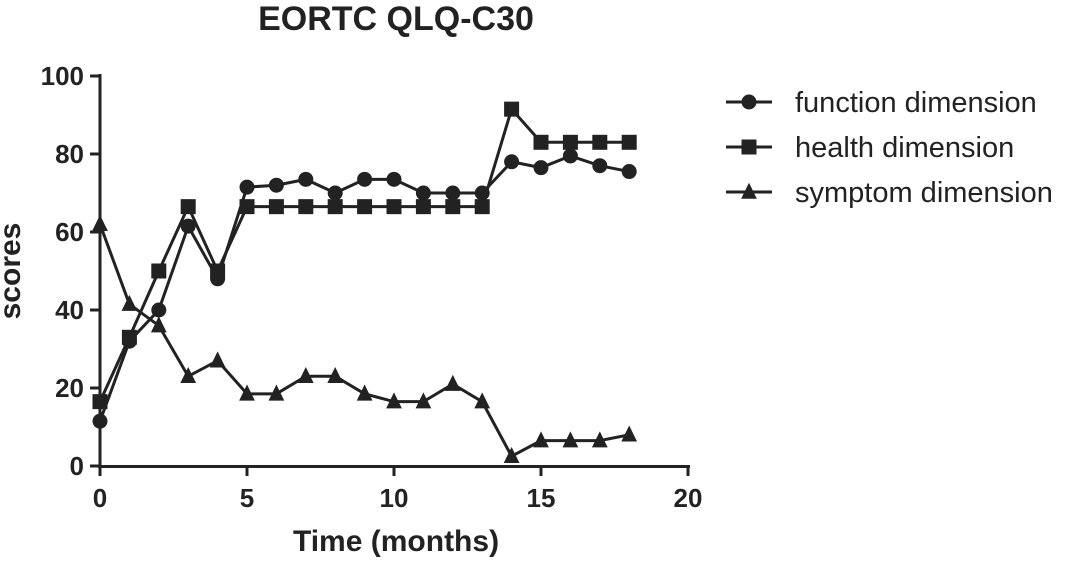  What do you see at coordinates (77, 466) in the screenshot?
I see `y-tick-label: 0` at bounding box center [77, 466].